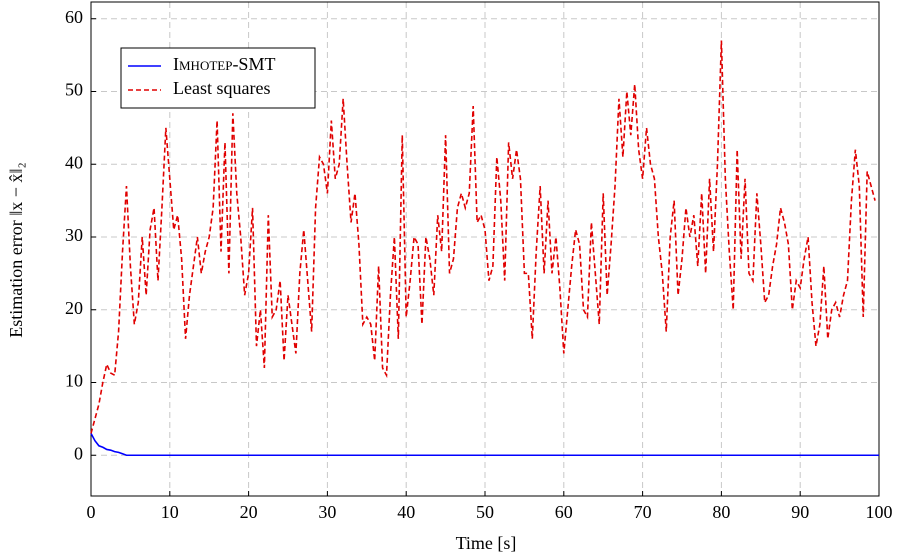  I want to click on data-line, so click(484, 445).